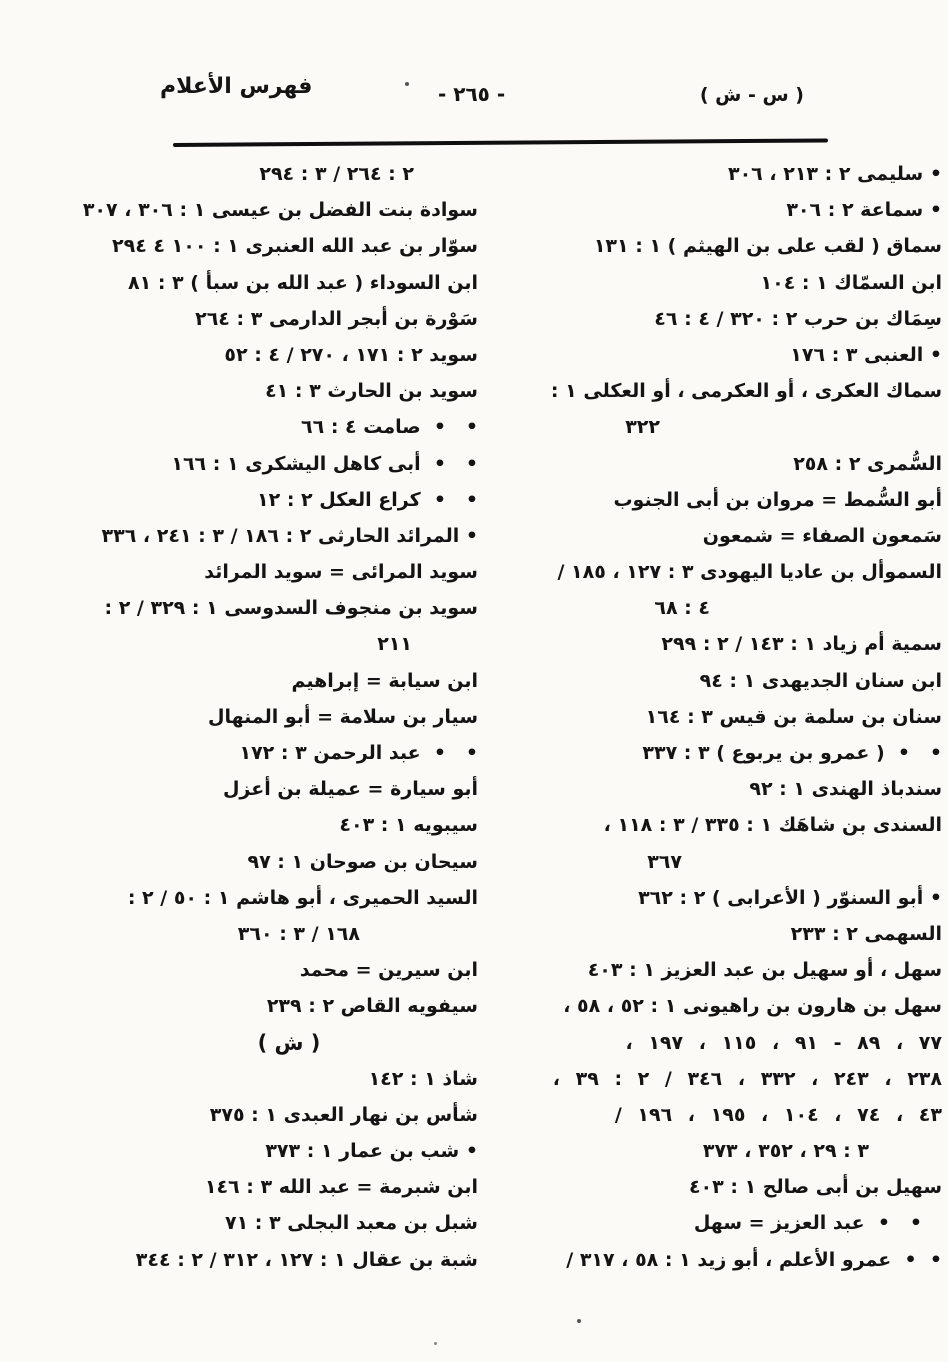 Image resolution: width=948 pixels, height=1362 pixels. I want to click on index-entry: ٢١١, so click(394, 644).